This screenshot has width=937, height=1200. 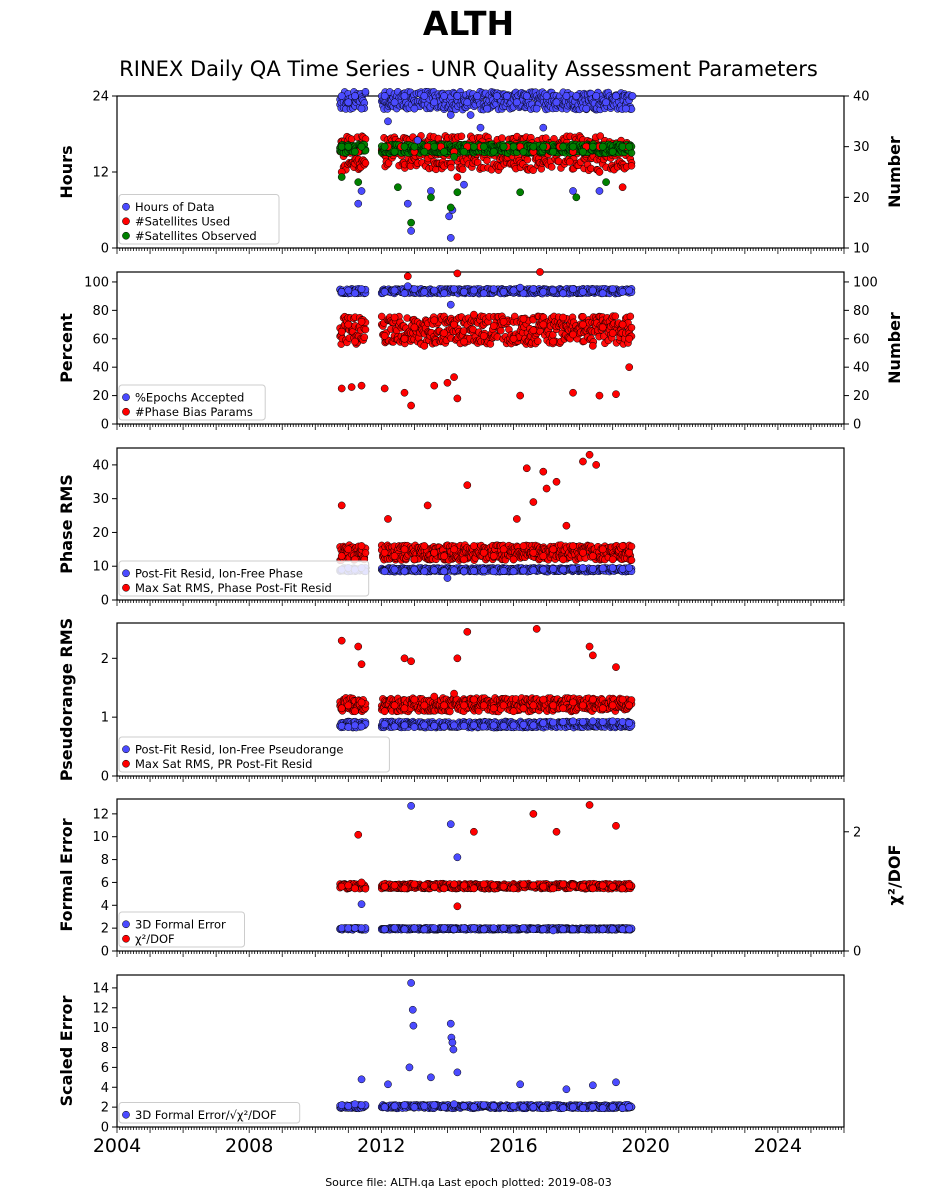 What do you see at coordinates (468, 23) in the screenshot?
I see `figure-title: ALTH` at bounding box center [468, 23].